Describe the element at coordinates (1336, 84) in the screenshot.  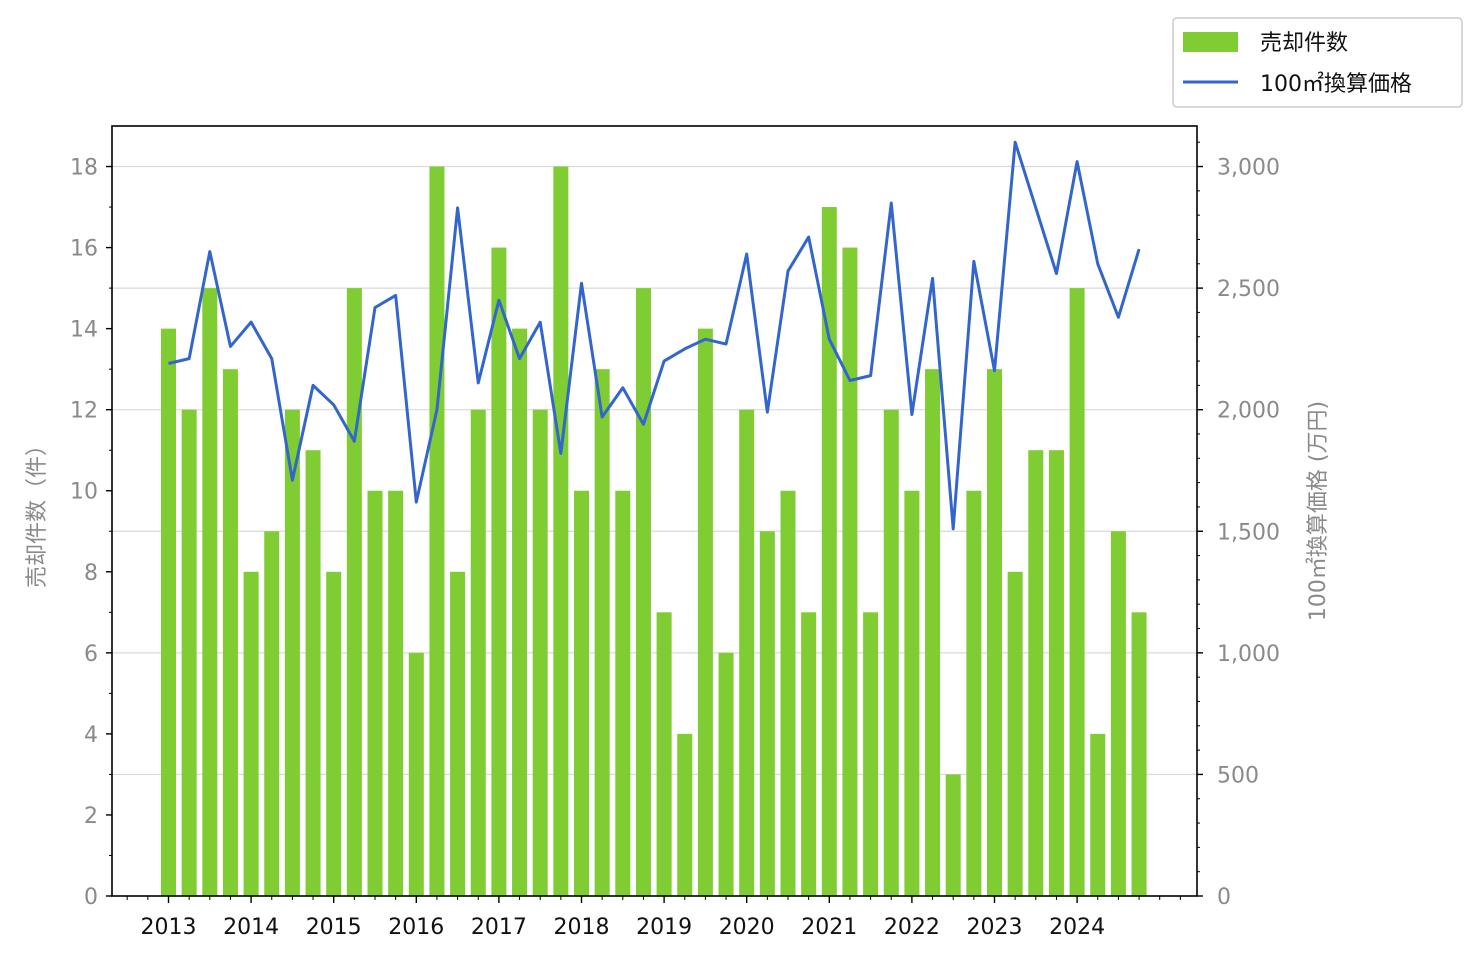
I see `legend-label-price-per-100sqm: 100㎡換算価格` at that location.